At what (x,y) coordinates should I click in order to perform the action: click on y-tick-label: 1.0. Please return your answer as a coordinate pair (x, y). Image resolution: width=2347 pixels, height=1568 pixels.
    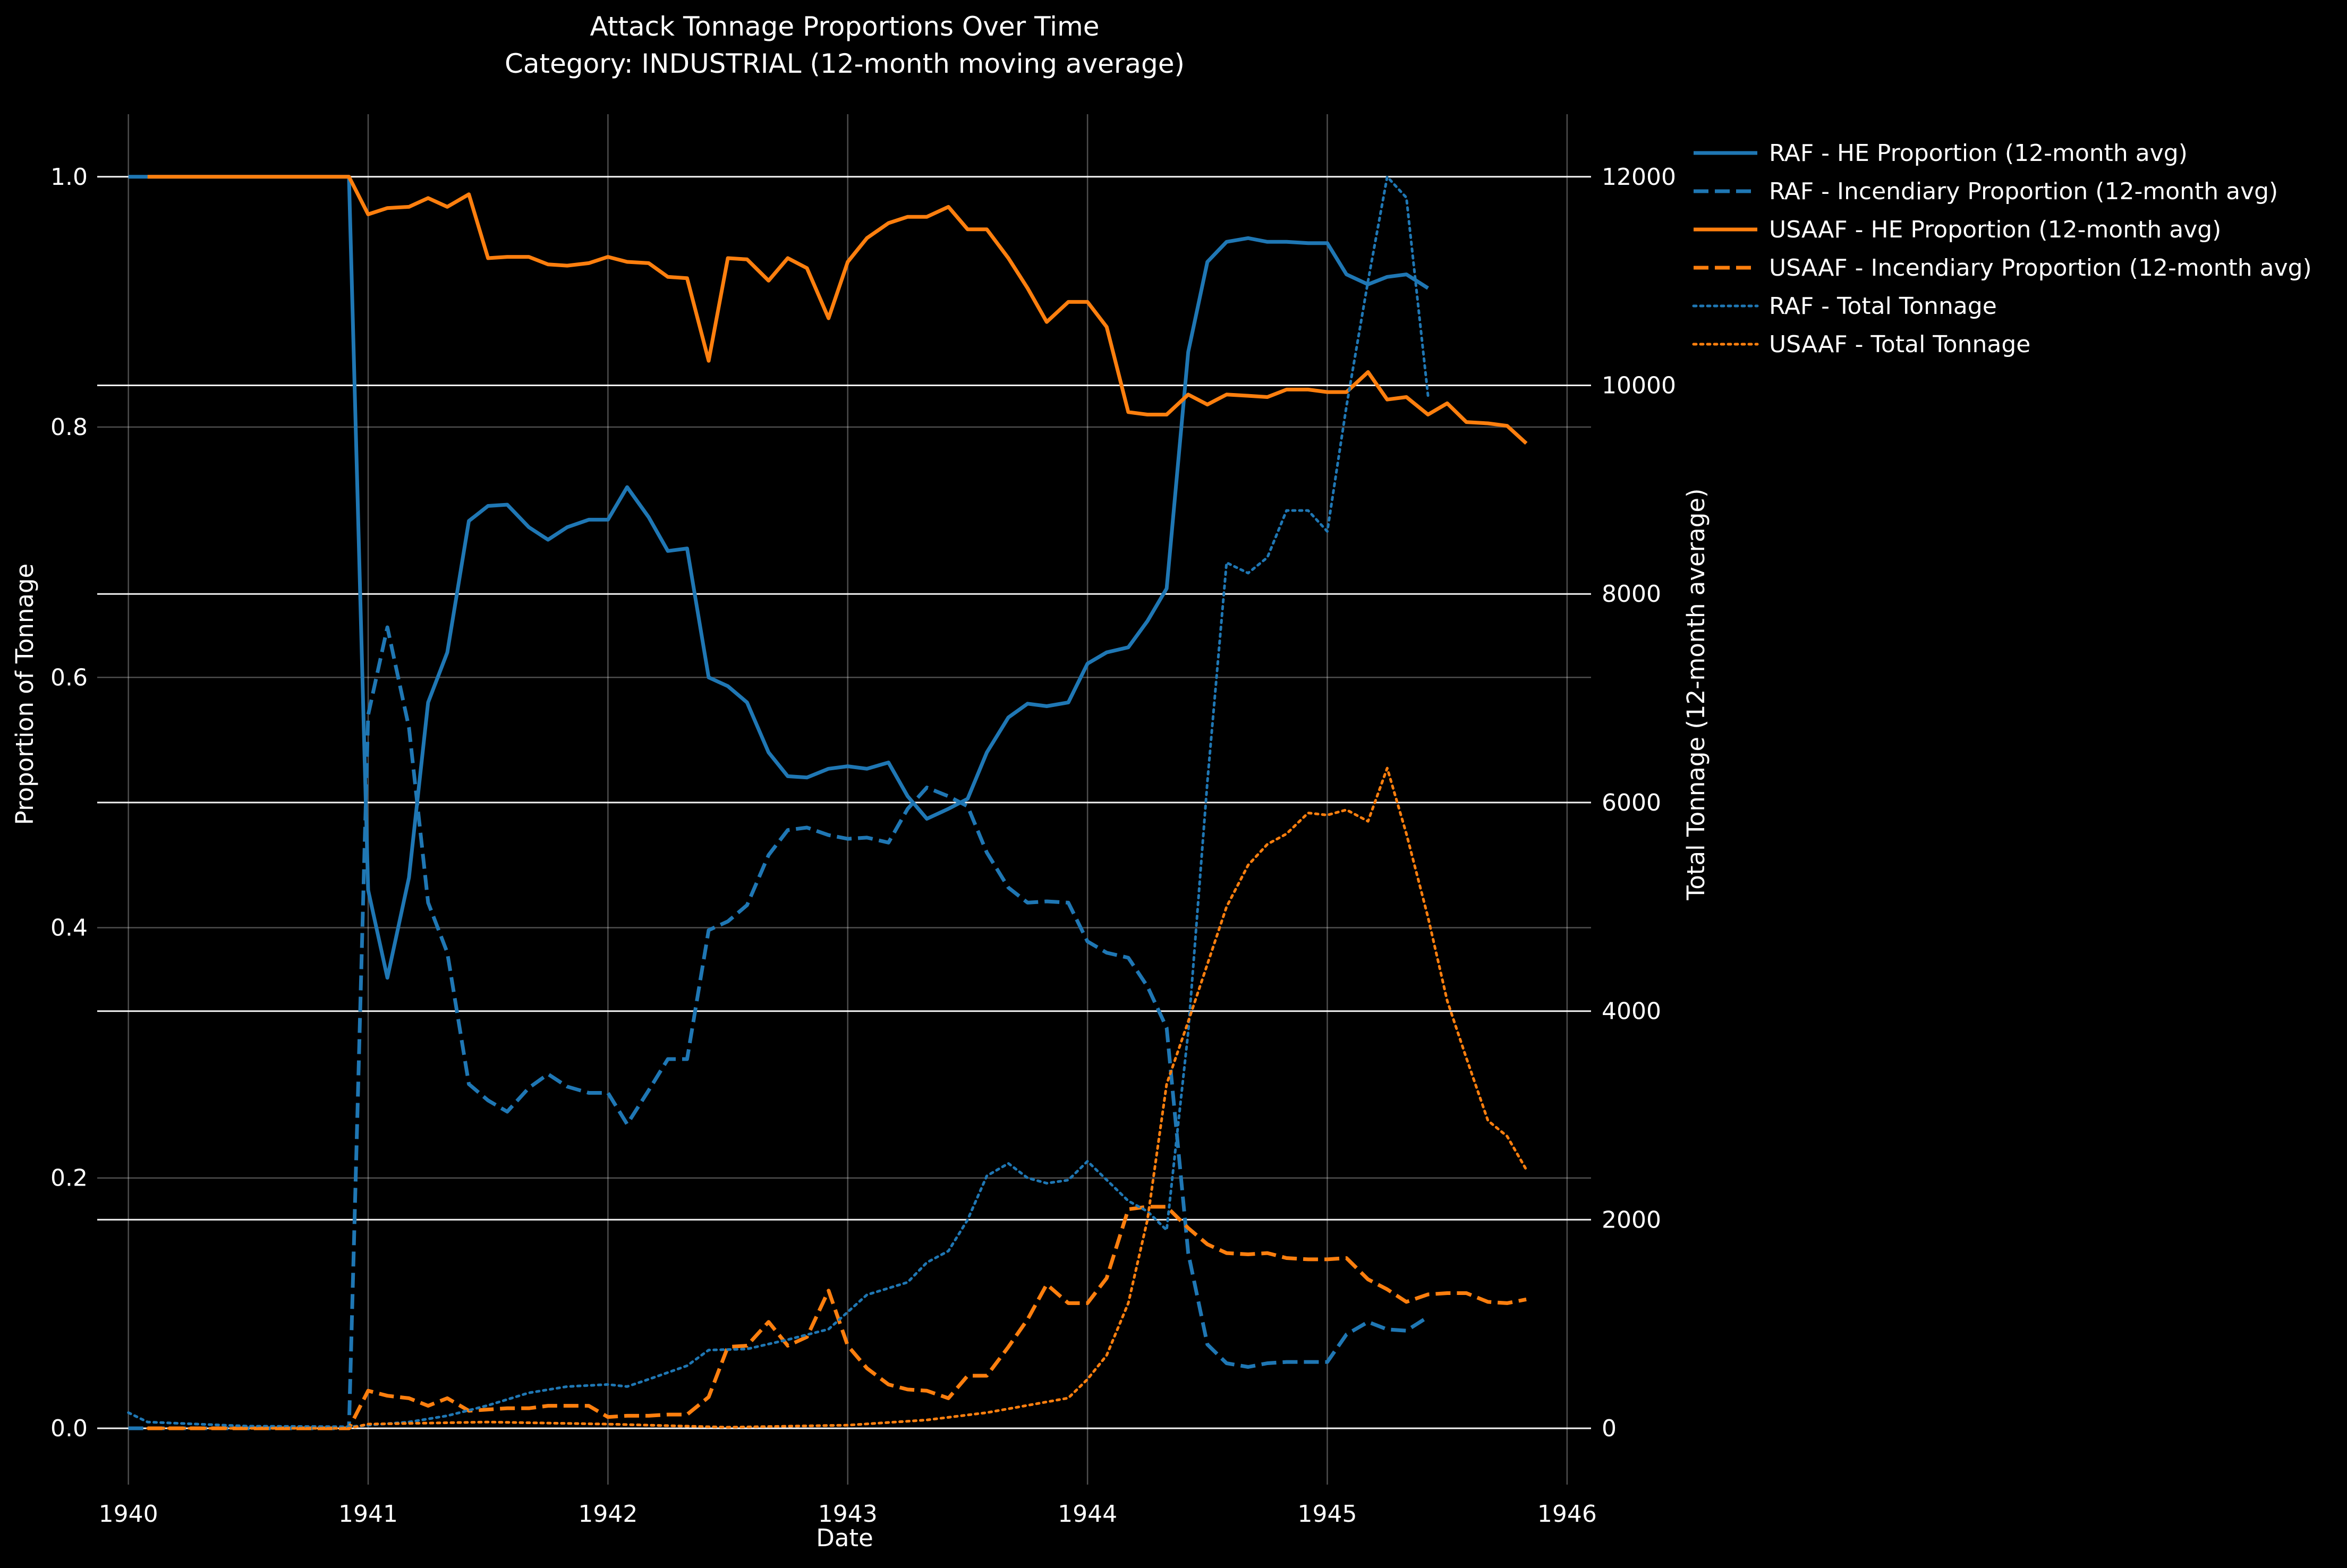
    Looking at the image, I should click on (69, 177).